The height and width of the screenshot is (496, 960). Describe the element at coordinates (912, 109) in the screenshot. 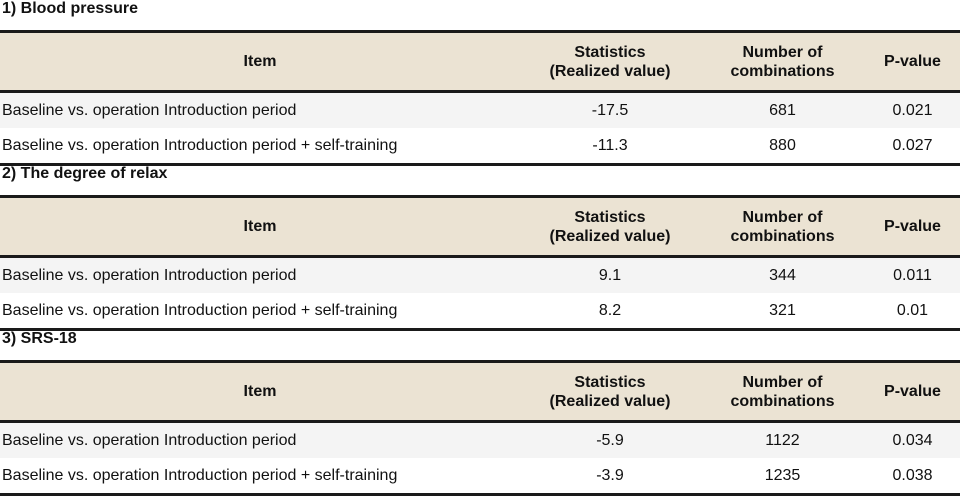

I see `cell-pvalue: 0.021` at that location.